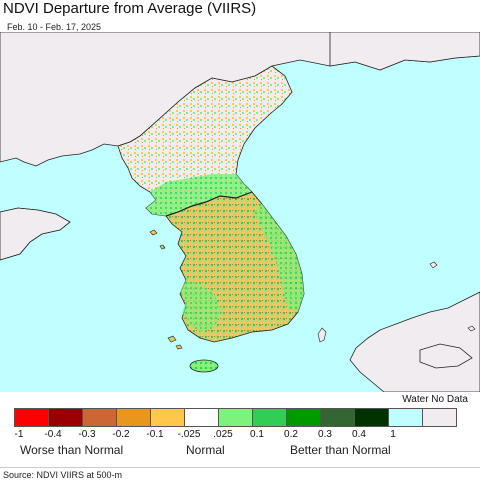 The image size is (480, 483). Describe the element at coordinates (435, 399) in the screenshot. I see `water-no-data-label: Water No Data` at that location.